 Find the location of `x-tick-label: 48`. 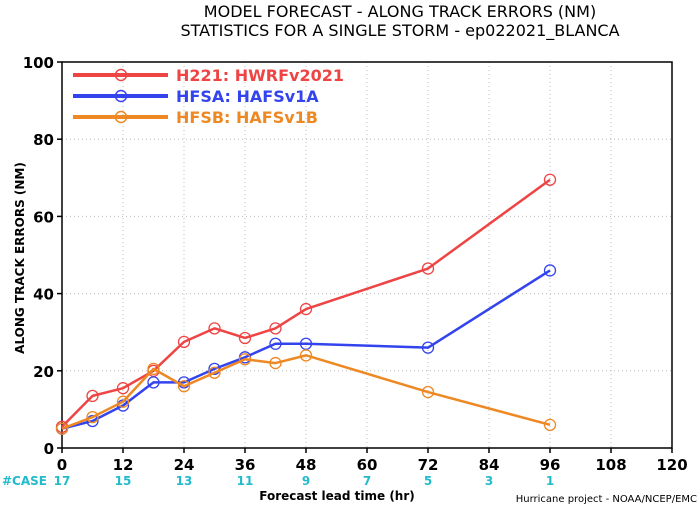

x-tick-label: 48 is located at coordinates (306, 465).